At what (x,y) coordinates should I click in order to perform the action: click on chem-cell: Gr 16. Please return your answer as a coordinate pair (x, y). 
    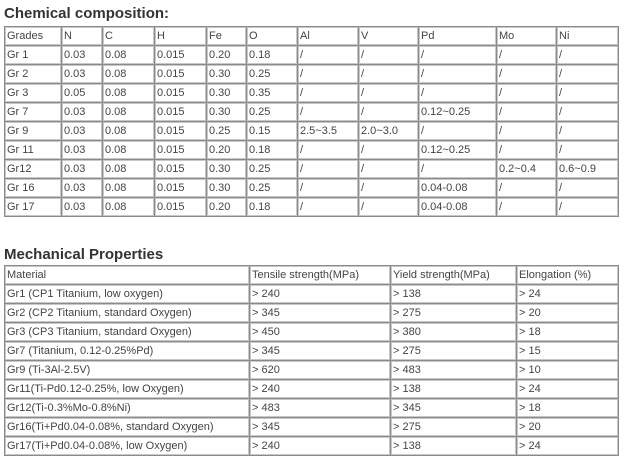
    Looking at the image, I should click on (33, 188).